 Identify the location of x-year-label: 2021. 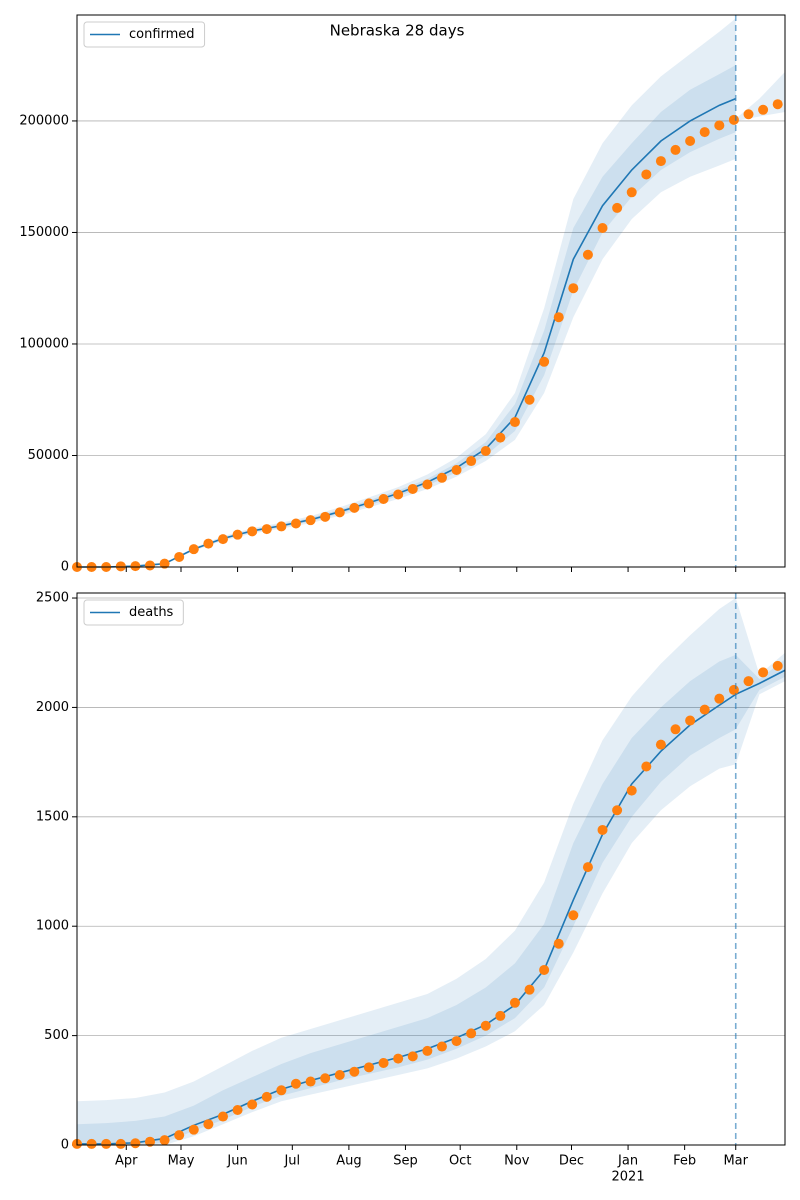
(628, 1177).